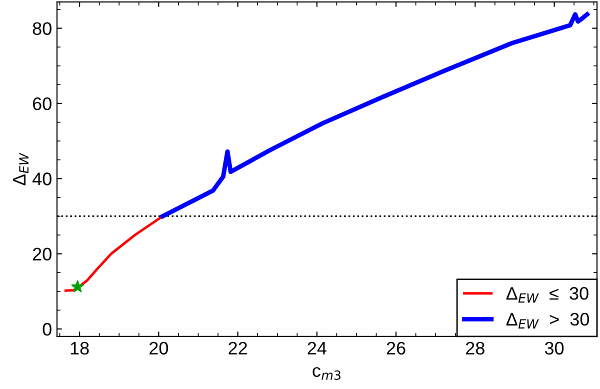  I want to click on y-tick-label: 0, so click(47, 329).